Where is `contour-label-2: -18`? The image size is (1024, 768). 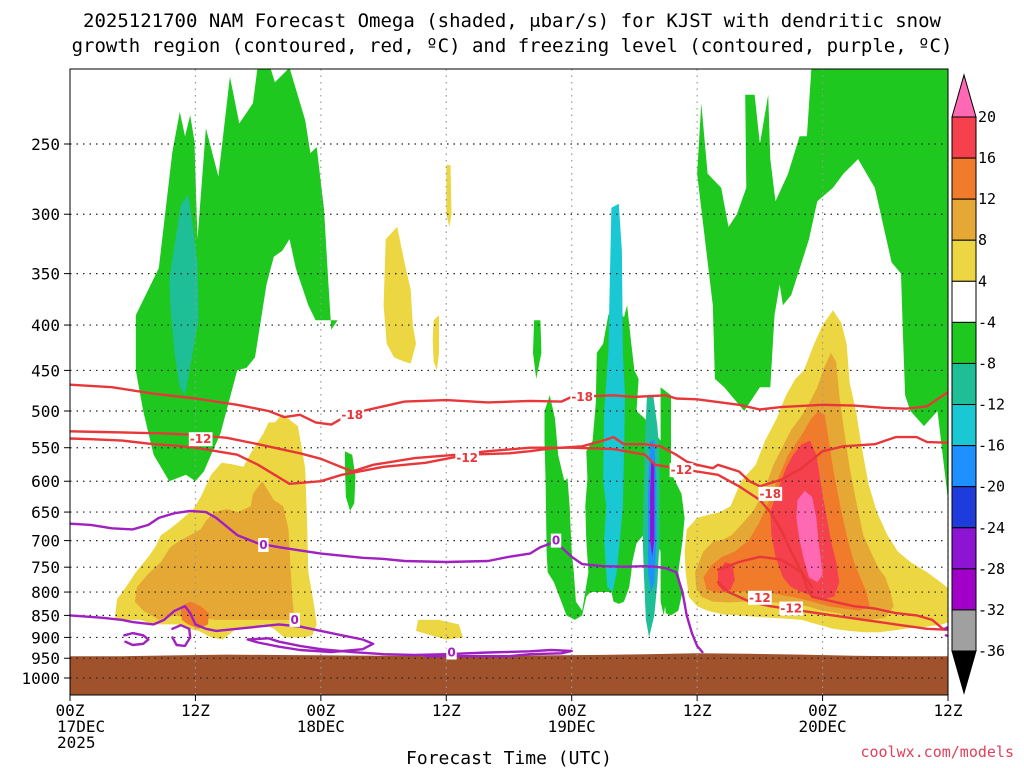
contour-label-2: -18 is located at coordinates (770, 494).